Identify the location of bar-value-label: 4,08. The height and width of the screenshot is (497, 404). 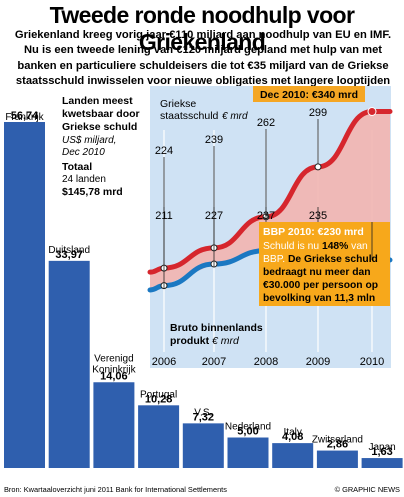
(292, 437).